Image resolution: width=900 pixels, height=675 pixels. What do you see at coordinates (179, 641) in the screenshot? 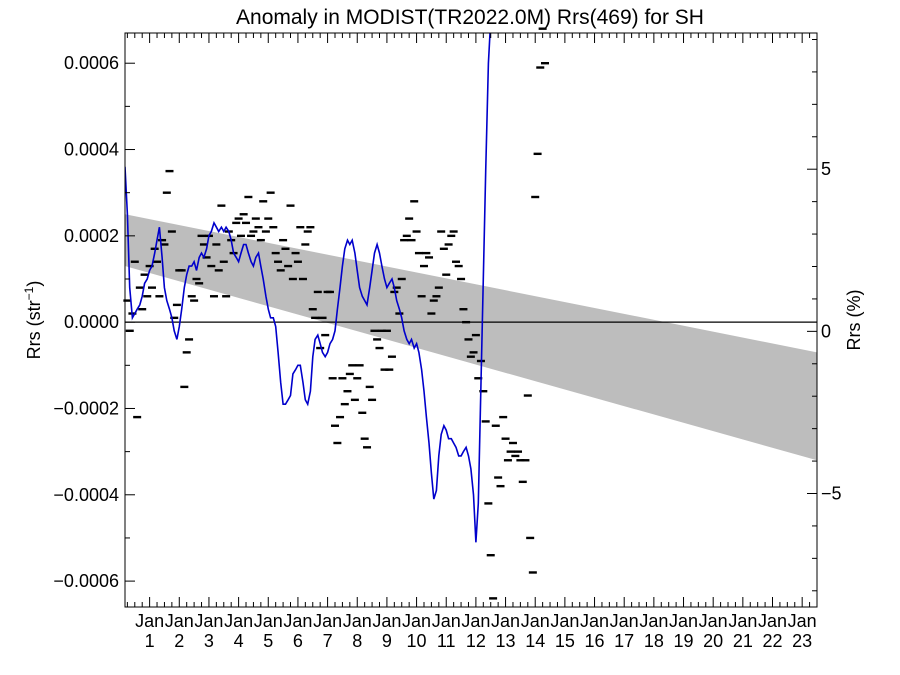
I see `x-tick-label-year: 2` at bounding box center [179, 641].